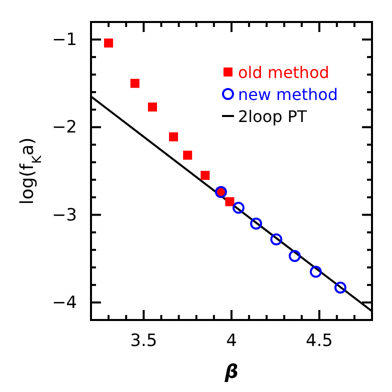 This screenshot has height=392, width=392. Describe the element at coordinates (64, 128) in the screenshot. I see `y-tick-label: −2` at that location.